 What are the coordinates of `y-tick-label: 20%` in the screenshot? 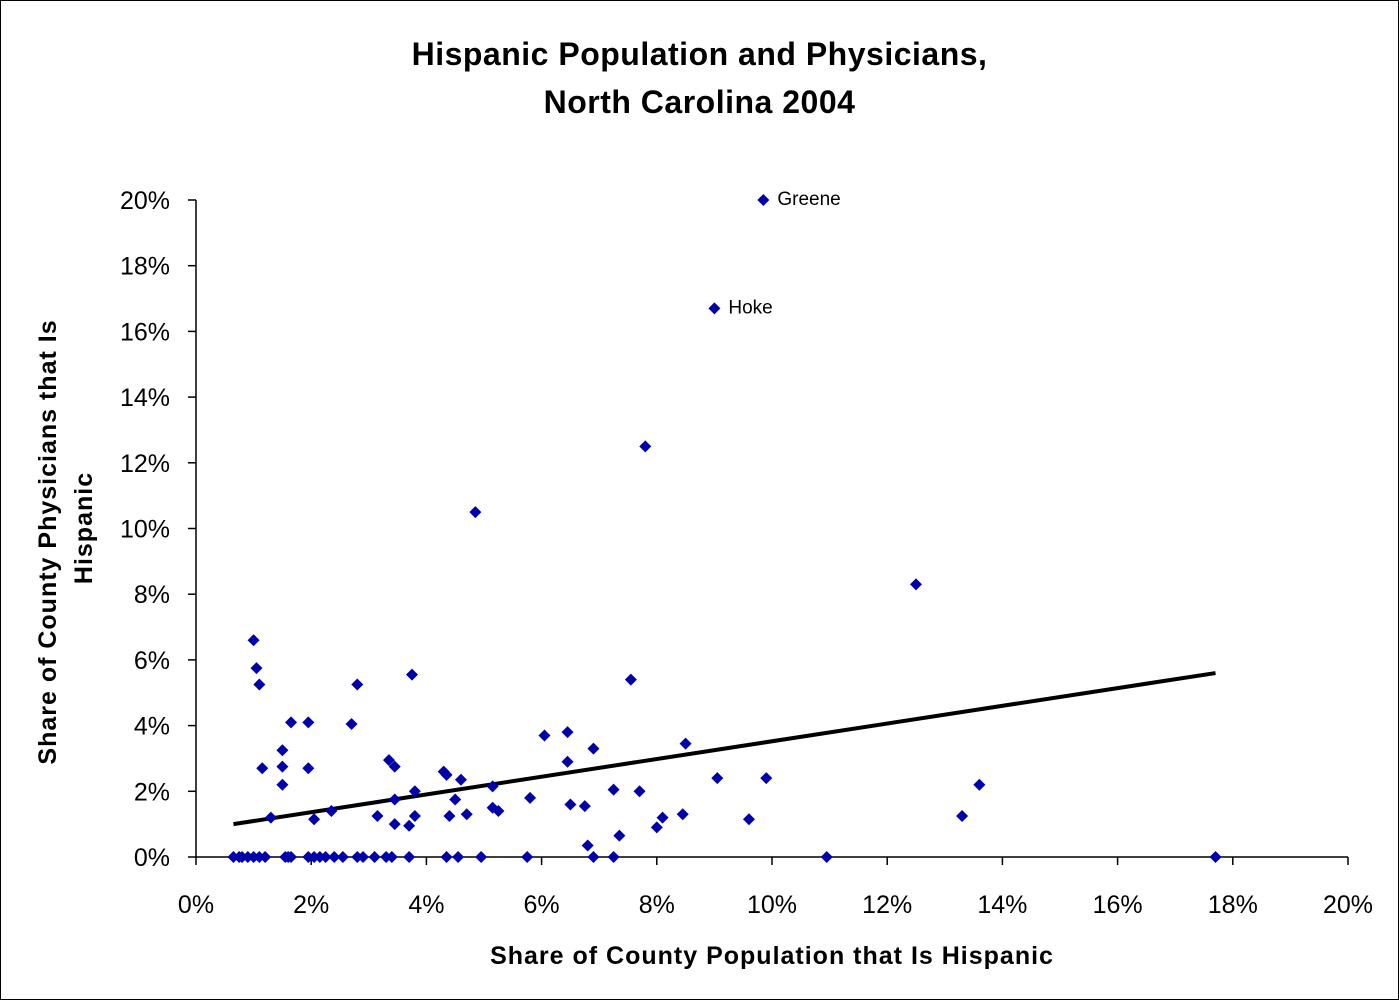 It's located at (145, 201).